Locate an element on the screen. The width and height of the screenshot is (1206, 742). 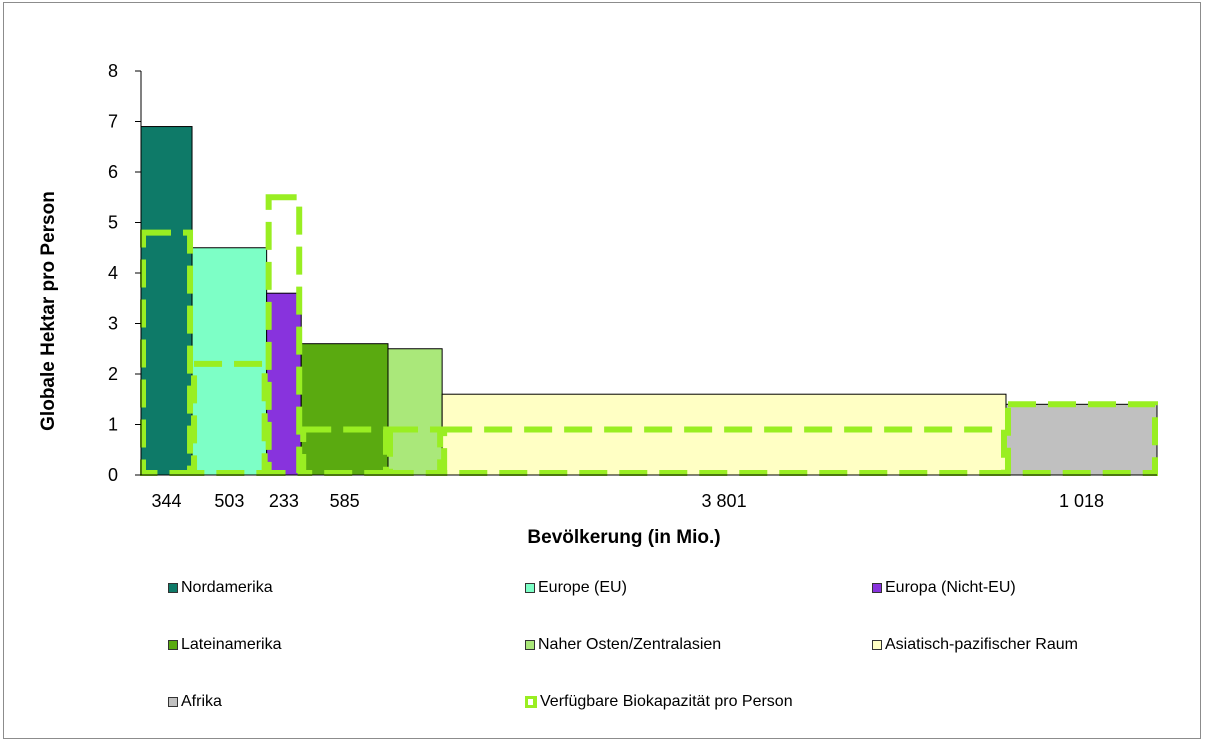
legend-item-2: Europa (Nicht-EU) is located at coordinates (944, 588).